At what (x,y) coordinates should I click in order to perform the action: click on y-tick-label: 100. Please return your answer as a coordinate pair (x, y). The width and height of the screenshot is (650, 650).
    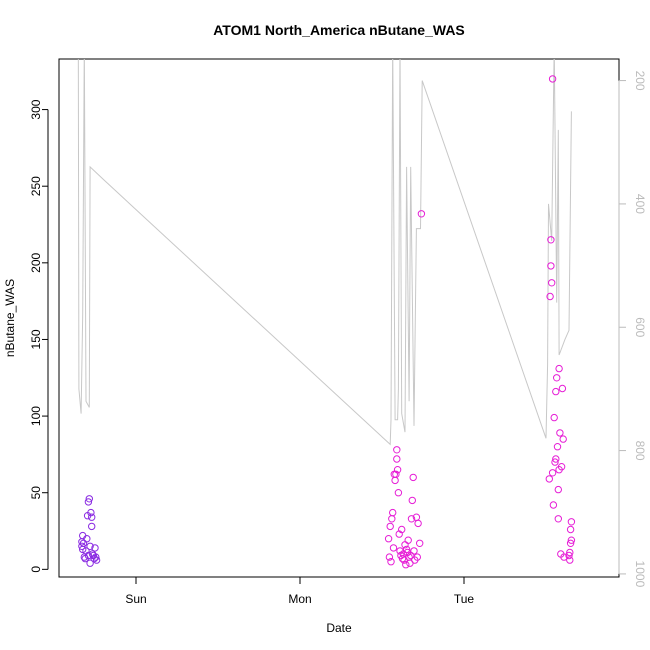
    Looking at the image, I should click on (36, 416).